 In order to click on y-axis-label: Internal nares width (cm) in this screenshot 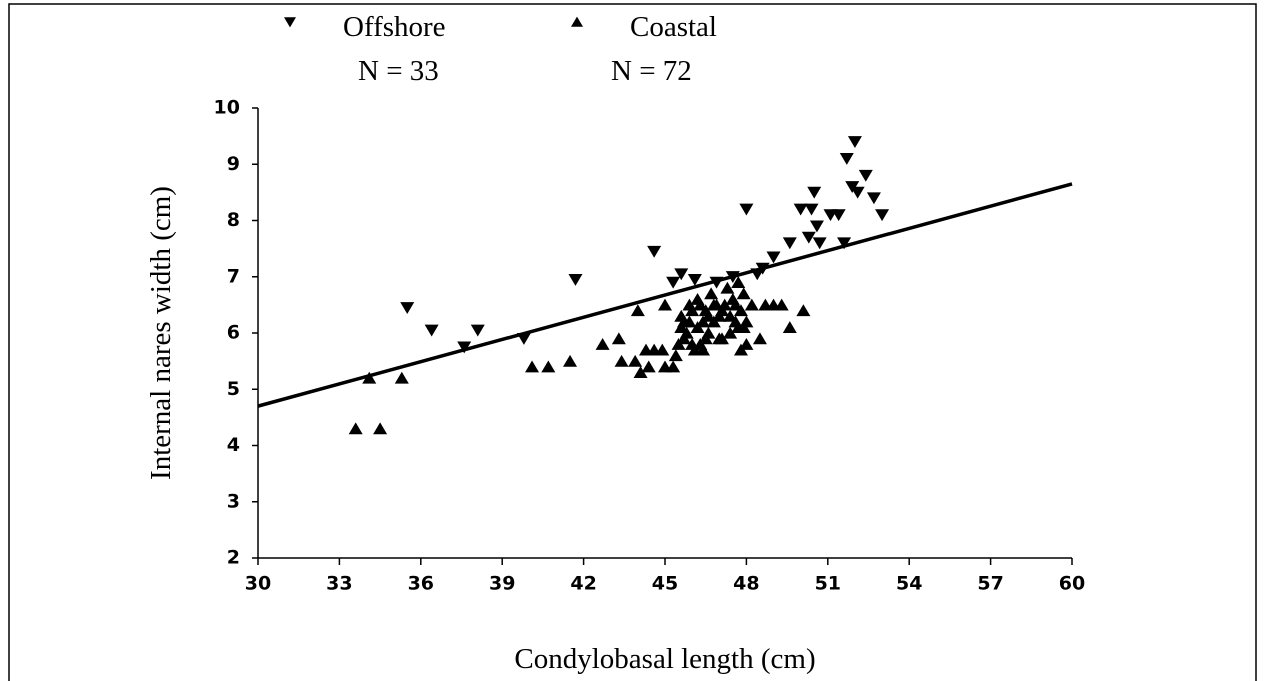, I will do `click(161, 333)`.